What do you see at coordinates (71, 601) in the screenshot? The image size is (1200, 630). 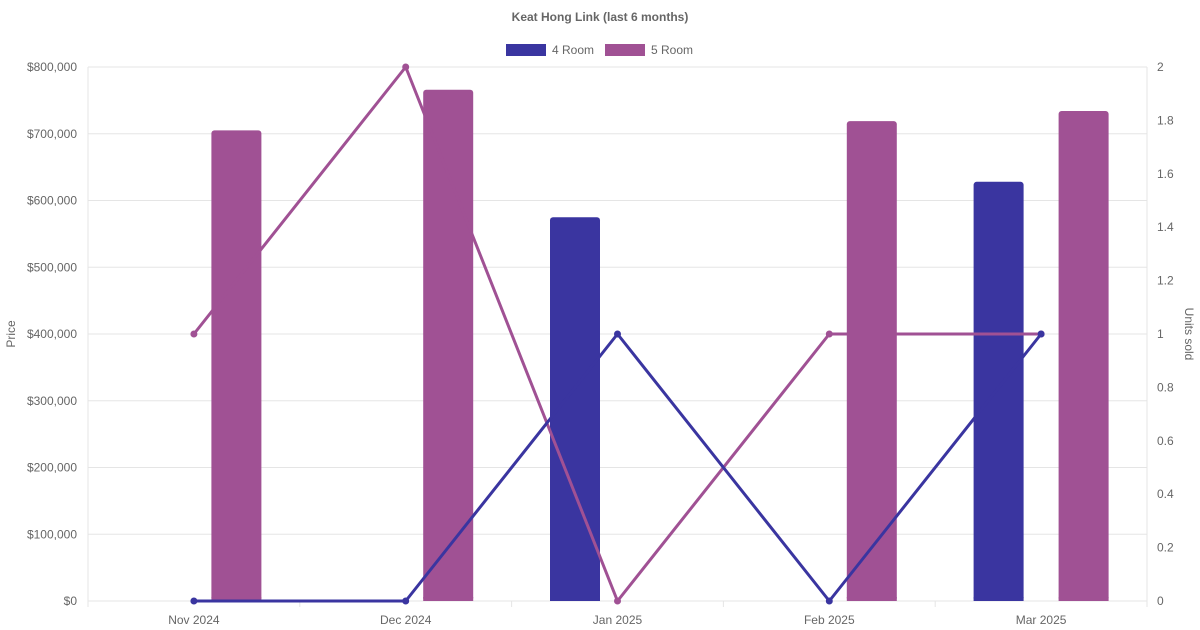 I see `left-tick-label: $0` at bounding box center [71, 601].